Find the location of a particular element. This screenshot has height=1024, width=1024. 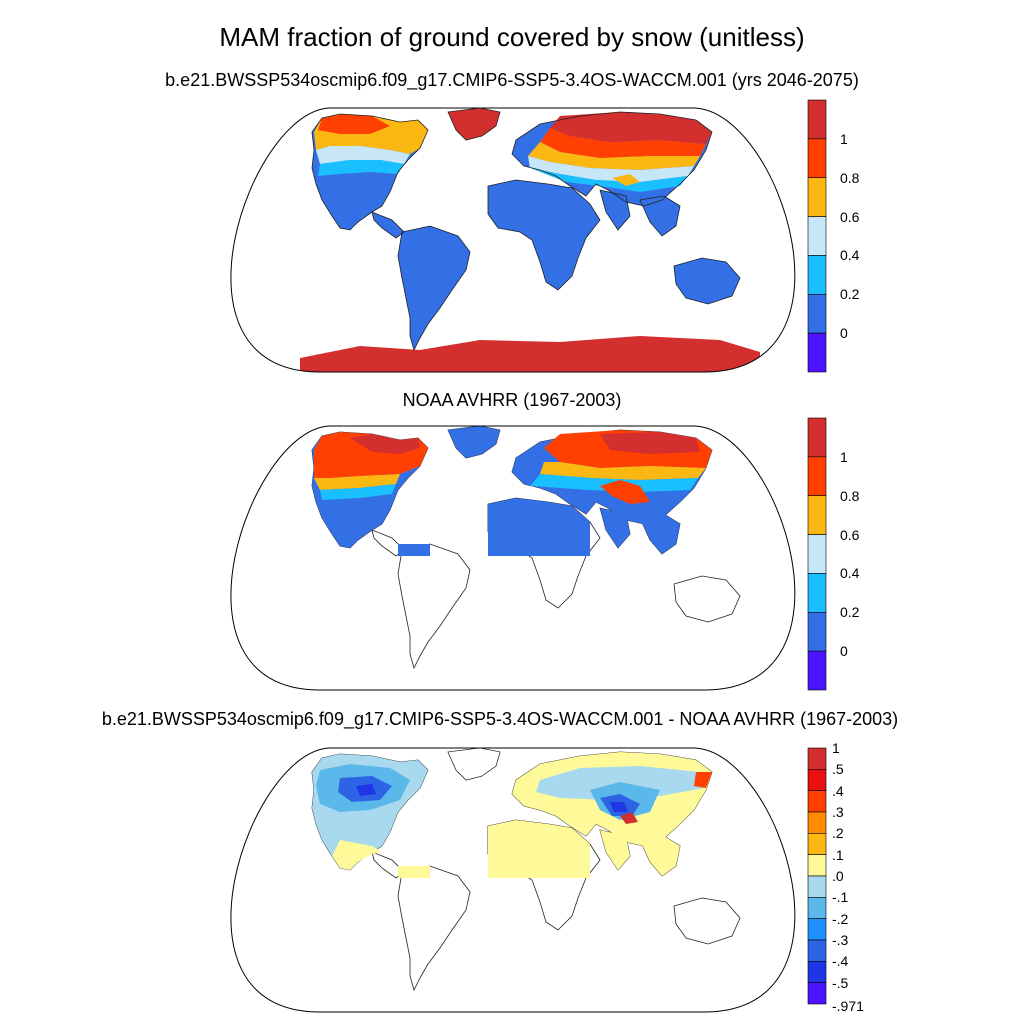

colorbar-tick-label: -.2 is located at coordinates (840, 918).